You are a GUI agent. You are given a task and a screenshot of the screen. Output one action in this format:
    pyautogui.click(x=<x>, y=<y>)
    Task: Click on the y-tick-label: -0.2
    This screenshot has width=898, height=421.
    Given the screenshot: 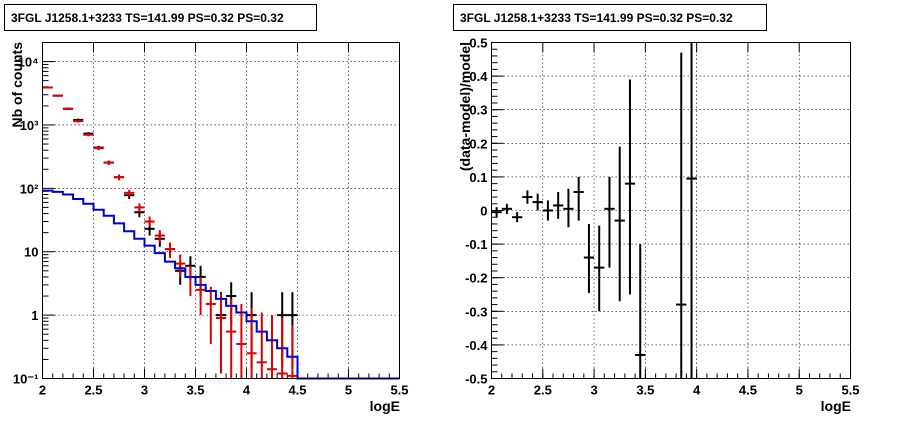 What is the action you would take?
    pyautogui.click(x=476, y=278)
    